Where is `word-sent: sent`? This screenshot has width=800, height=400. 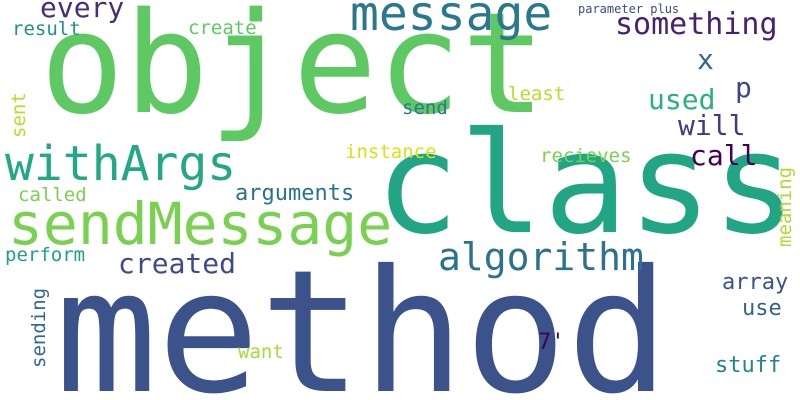 word-sent: sent is located at coordinates (19, 115).